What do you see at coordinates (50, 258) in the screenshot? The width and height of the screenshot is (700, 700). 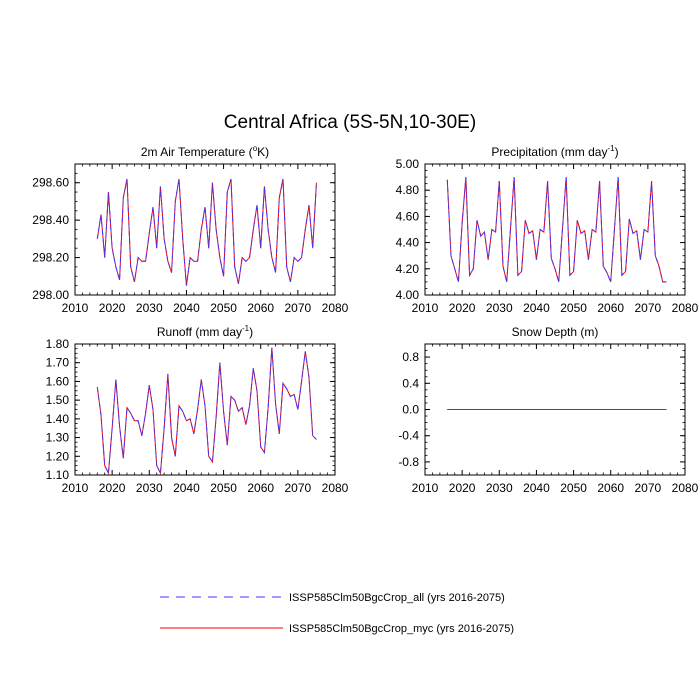 I see `y-tick-label: 298.20` at bounding box center [50, 258].